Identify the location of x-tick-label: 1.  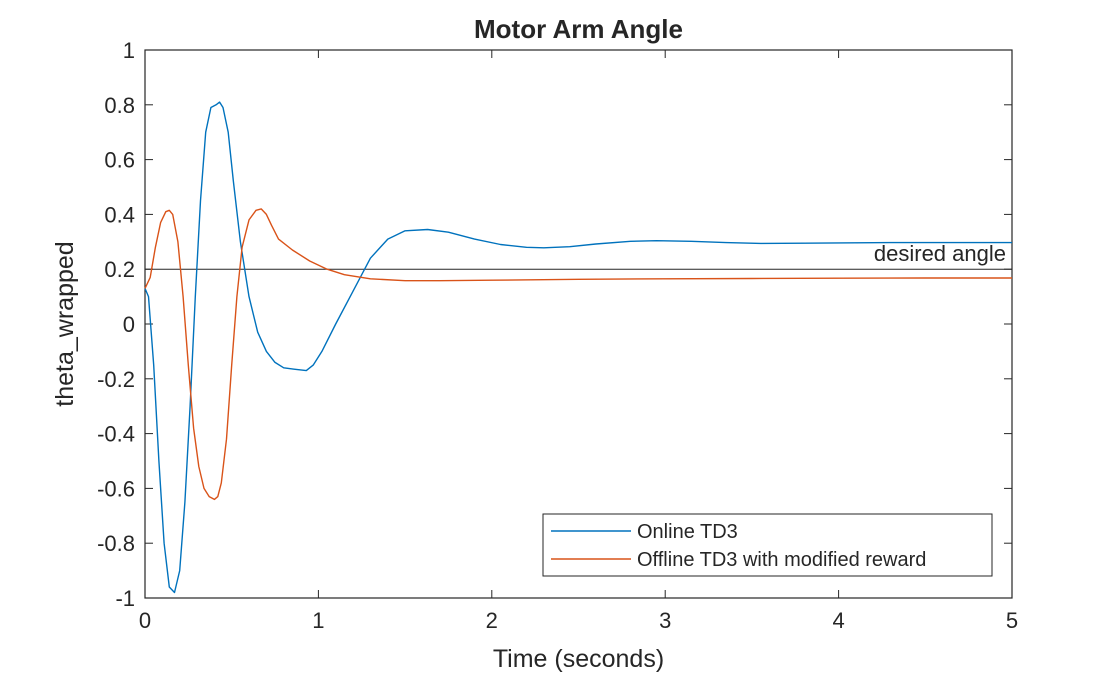
(318, 620).